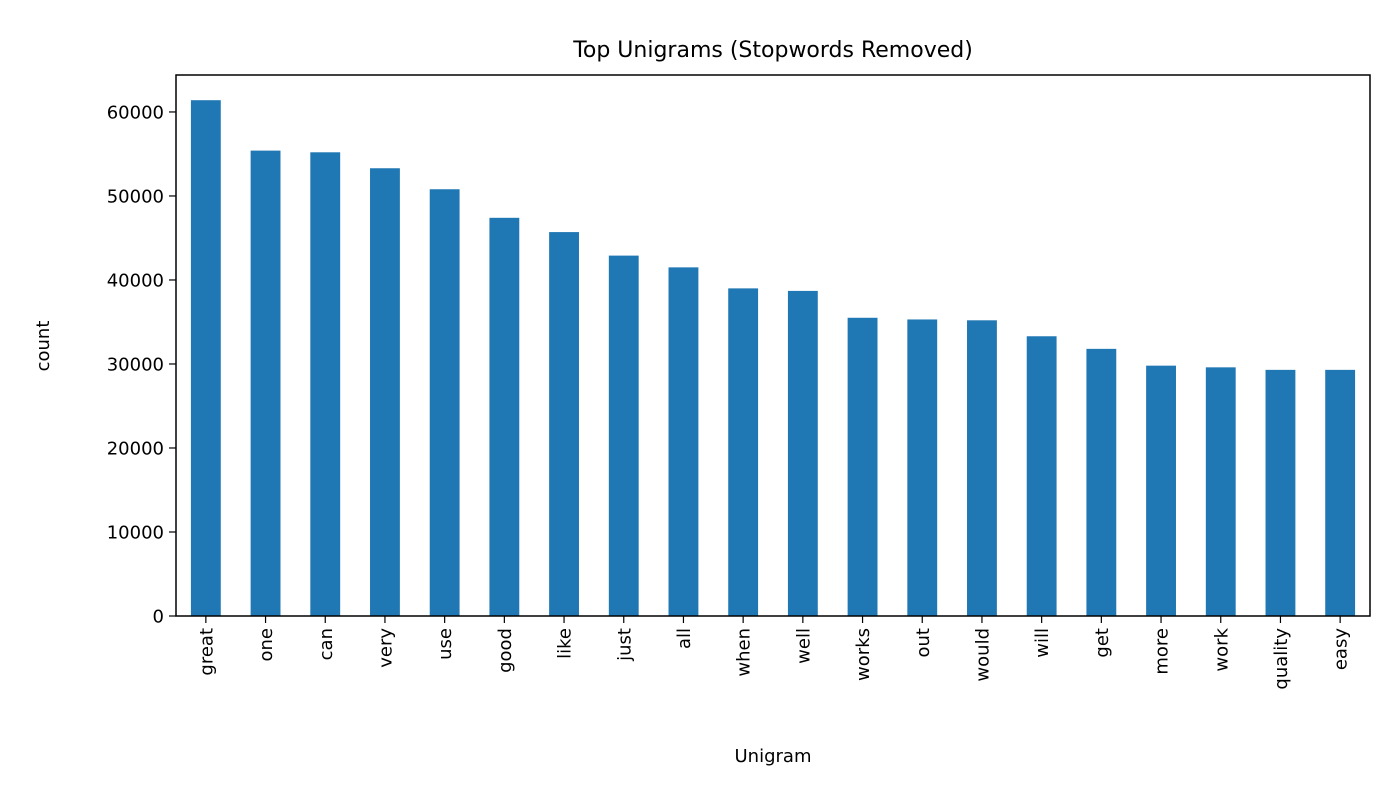 Image resolution: width=1400 pixels, height=804 pixels. I want to click on bar-will, so click(1041, 476).